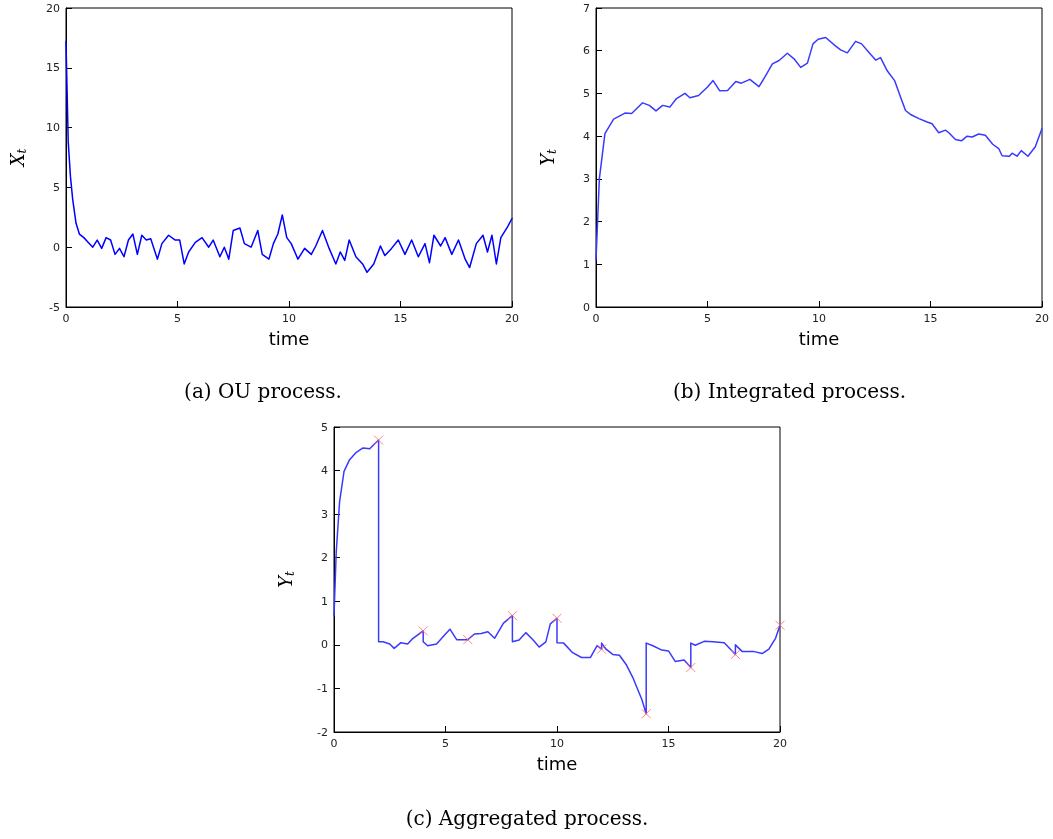  What do you see at coordinates (17, 158) in the screenshot?
I see `y-axis-title: Xt` at bounding box center [17, 158].